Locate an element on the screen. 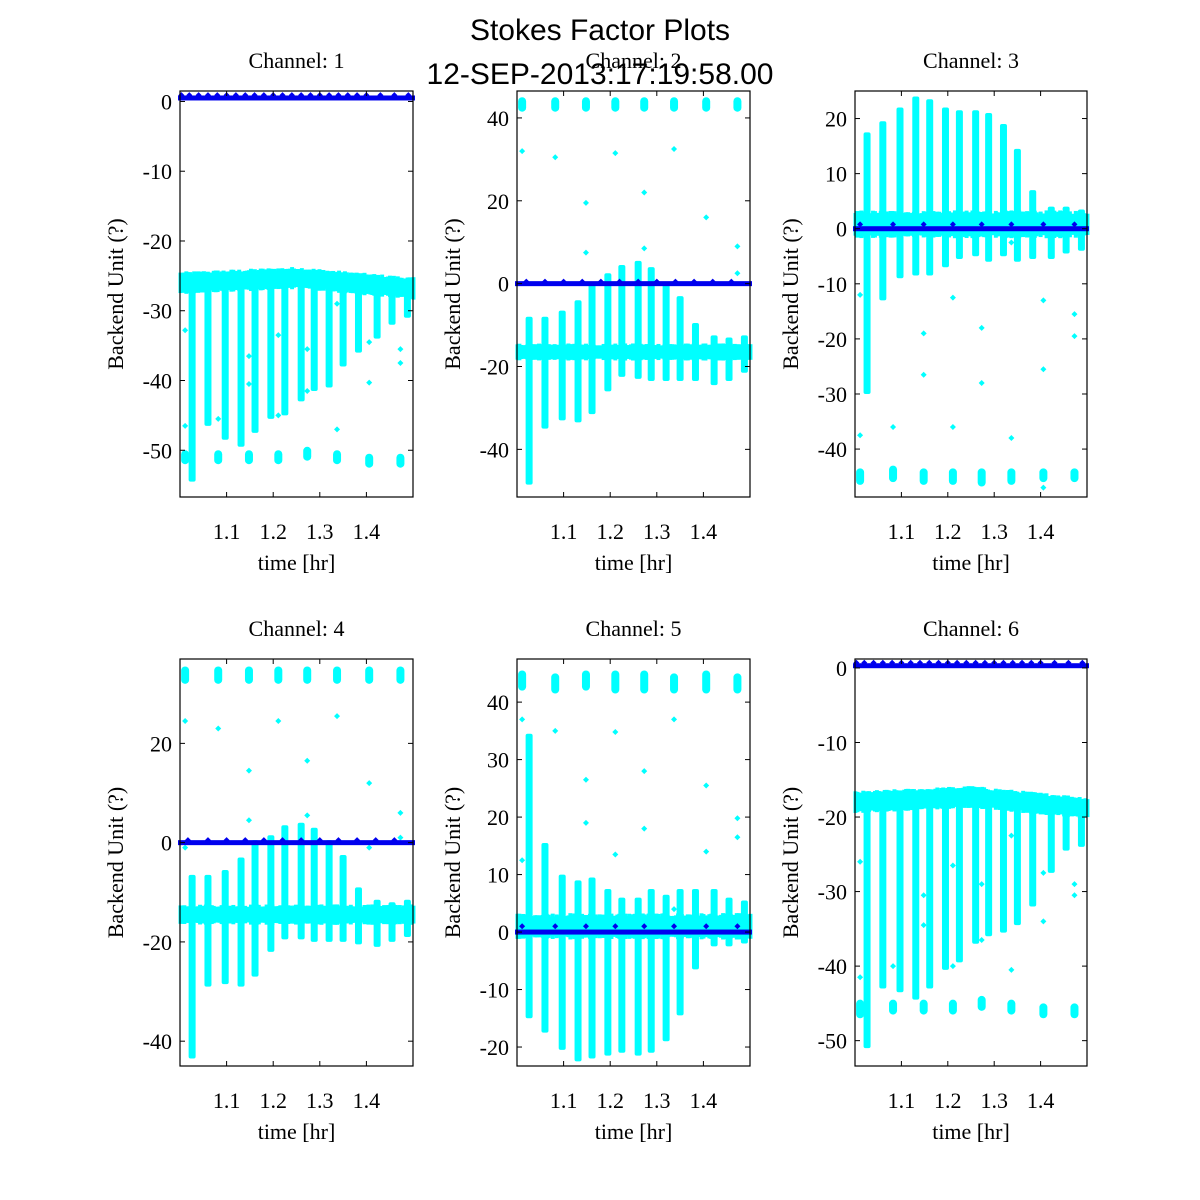  y-tick-label: -20 is located at coordinates (832, 339).